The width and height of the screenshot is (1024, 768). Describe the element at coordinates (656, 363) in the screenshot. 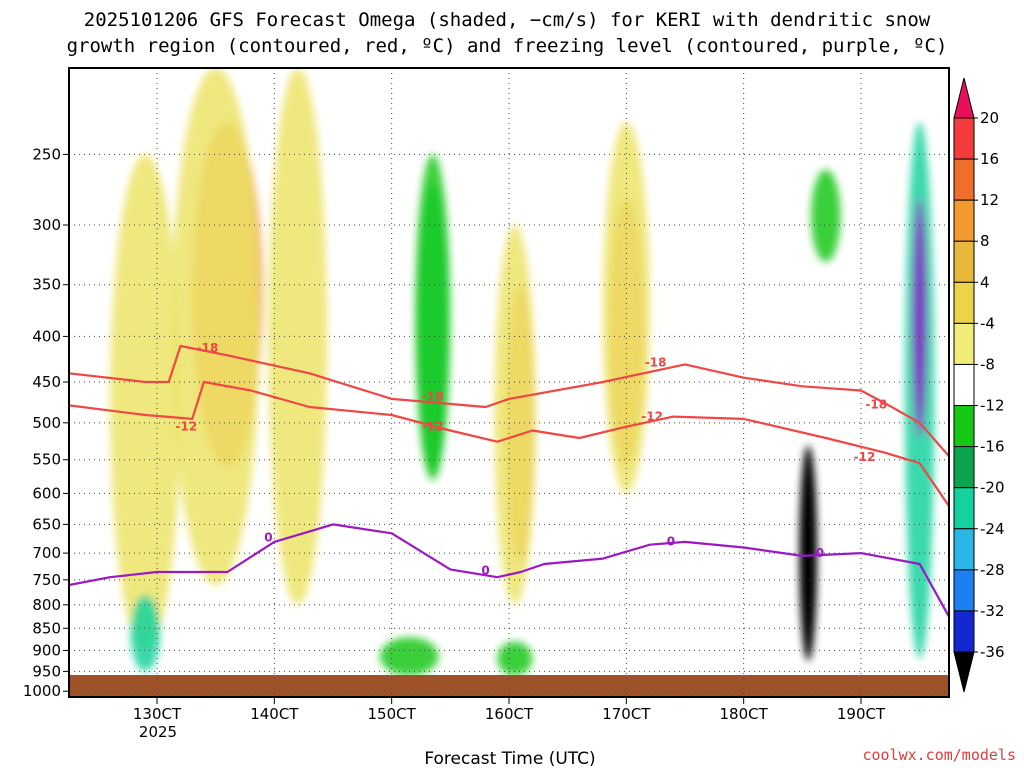

I see `contour-label-2: -18` at that location.